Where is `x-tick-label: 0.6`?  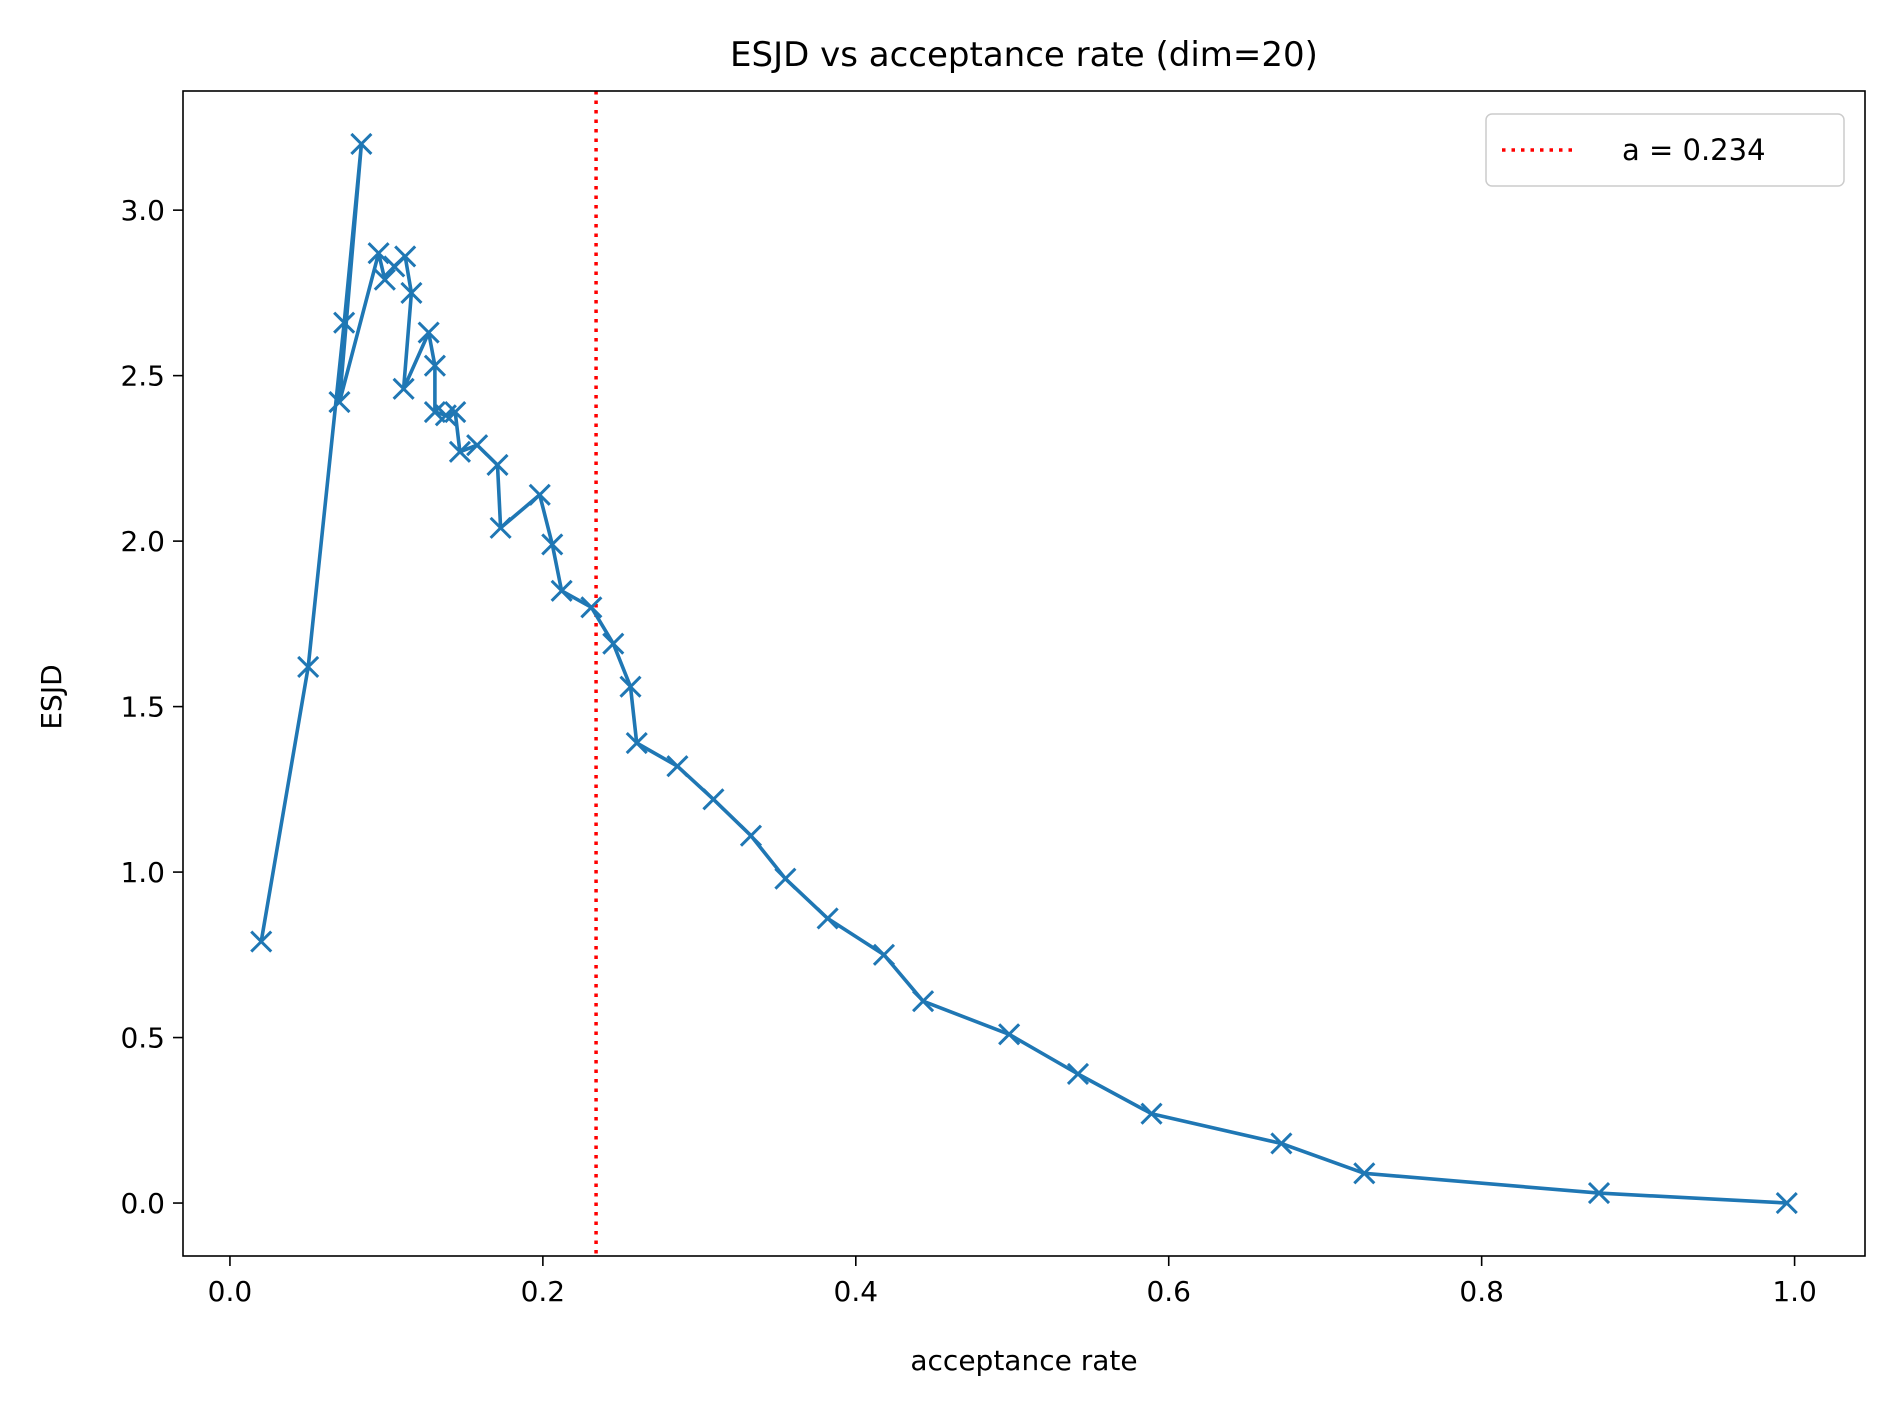 x-tick-label: 0.6 is located at coordinates (1168, 1291).